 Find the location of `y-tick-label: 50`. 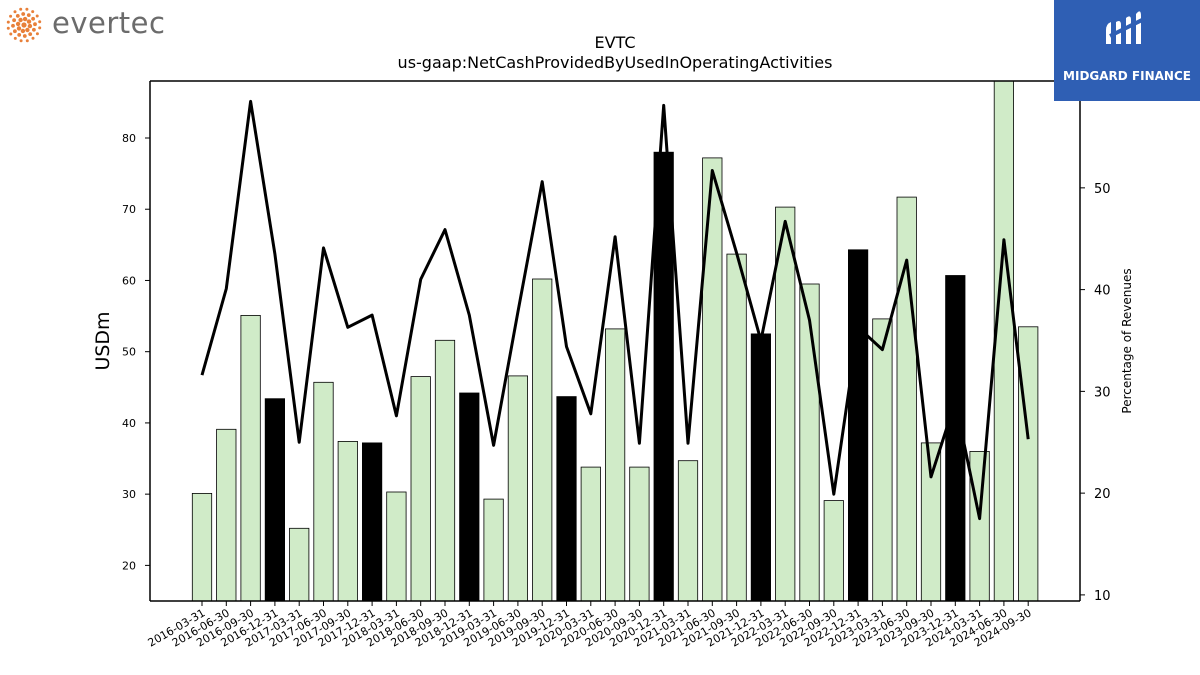

y-tick-label: 50 is located at coordinates (129, 352).